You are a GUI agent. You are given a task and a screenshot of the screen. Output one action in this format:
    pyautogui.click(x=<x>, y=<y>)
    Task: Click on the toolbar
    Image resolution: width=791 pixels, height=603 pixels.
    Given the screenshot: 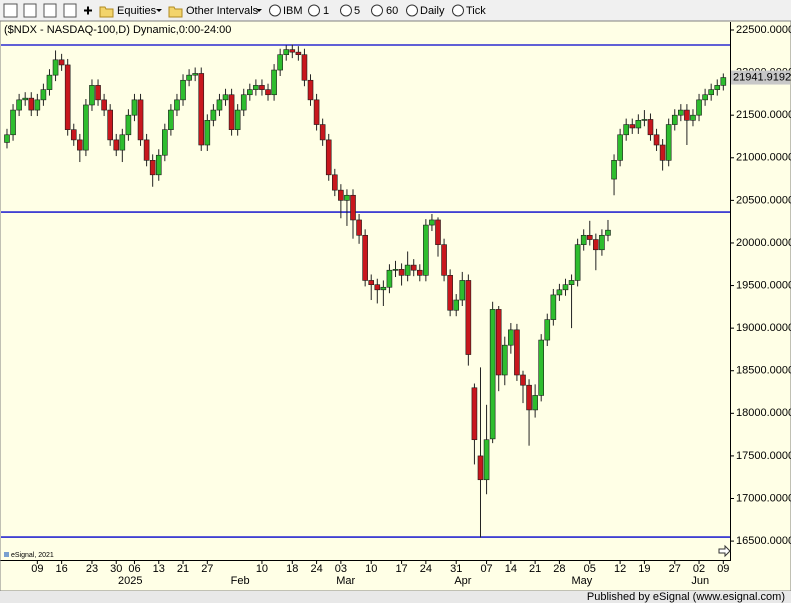 What is the action you would take?
    pyautogui.click(x=395, y=10)
    